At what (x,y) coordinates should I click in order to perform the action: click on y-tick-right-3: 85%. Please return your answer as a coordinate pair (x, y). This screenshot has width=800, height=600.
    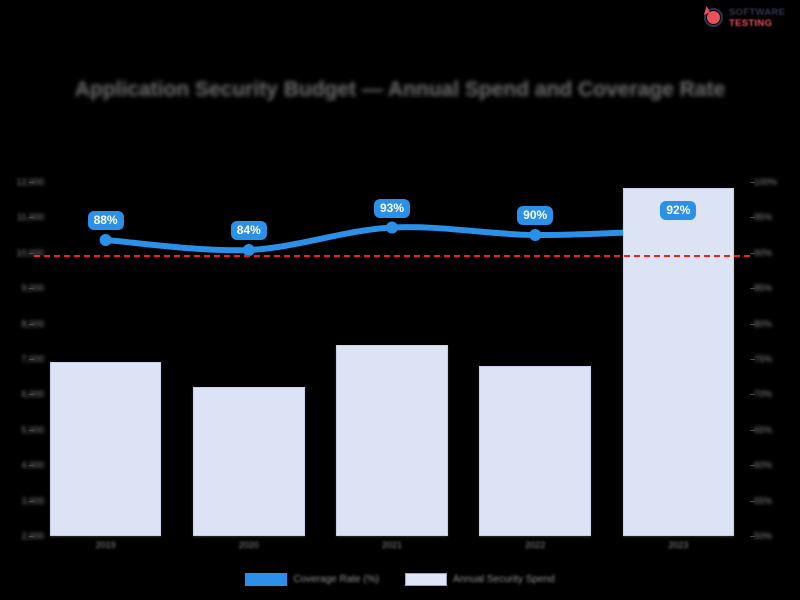
    Looking at the image, I should click on (763, 288).